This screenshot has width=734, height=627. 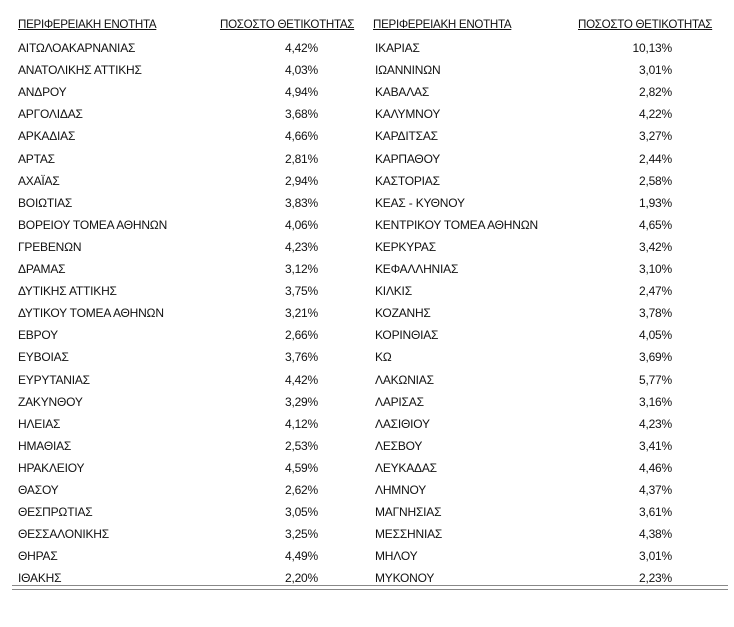 I want to click on regional-unit: ΔΥΤΙΚΟΥ ΤΟΜΕΑ ΑΘΗΝΩΝ, so click(x=91, y=313).